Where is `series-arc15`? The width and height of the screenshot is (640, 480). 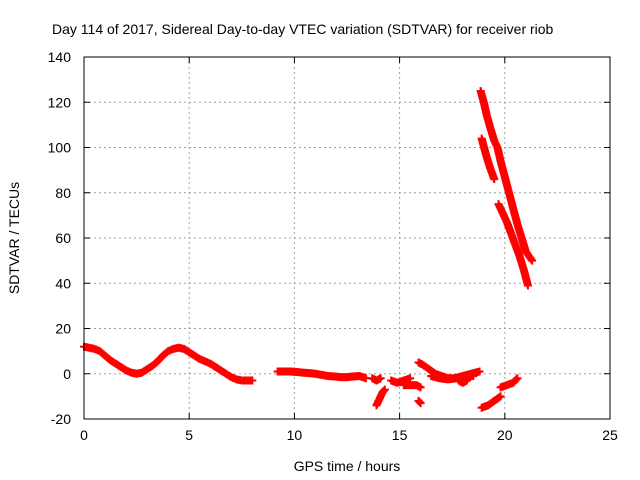
series-arc15 is located at coordinates (513, 245).